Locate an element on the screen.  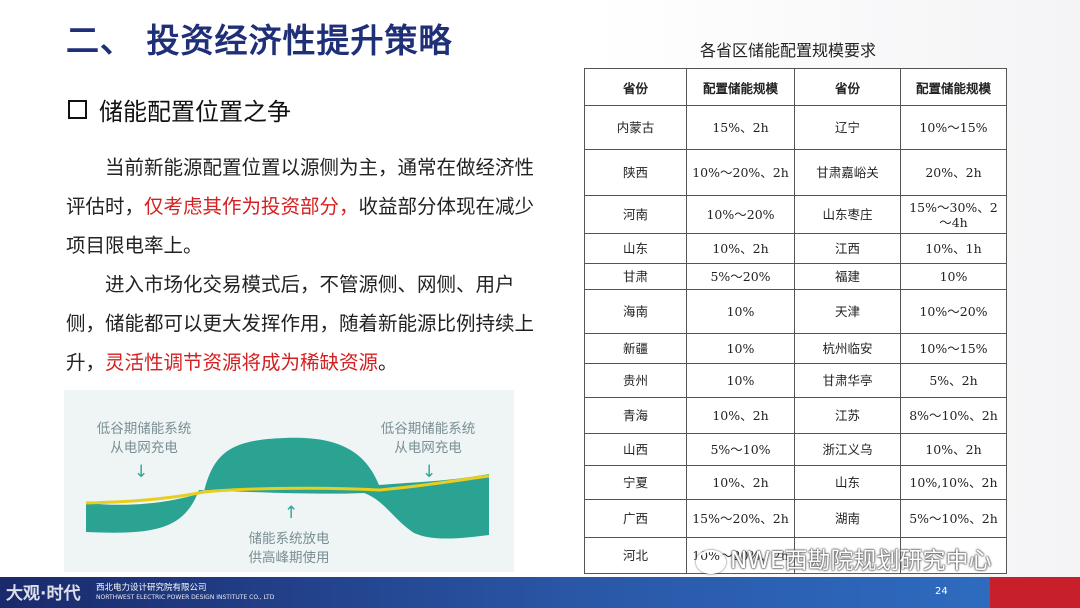
watermark: NWE西勘院规划研究中心 is located at coordinates (843, 558).